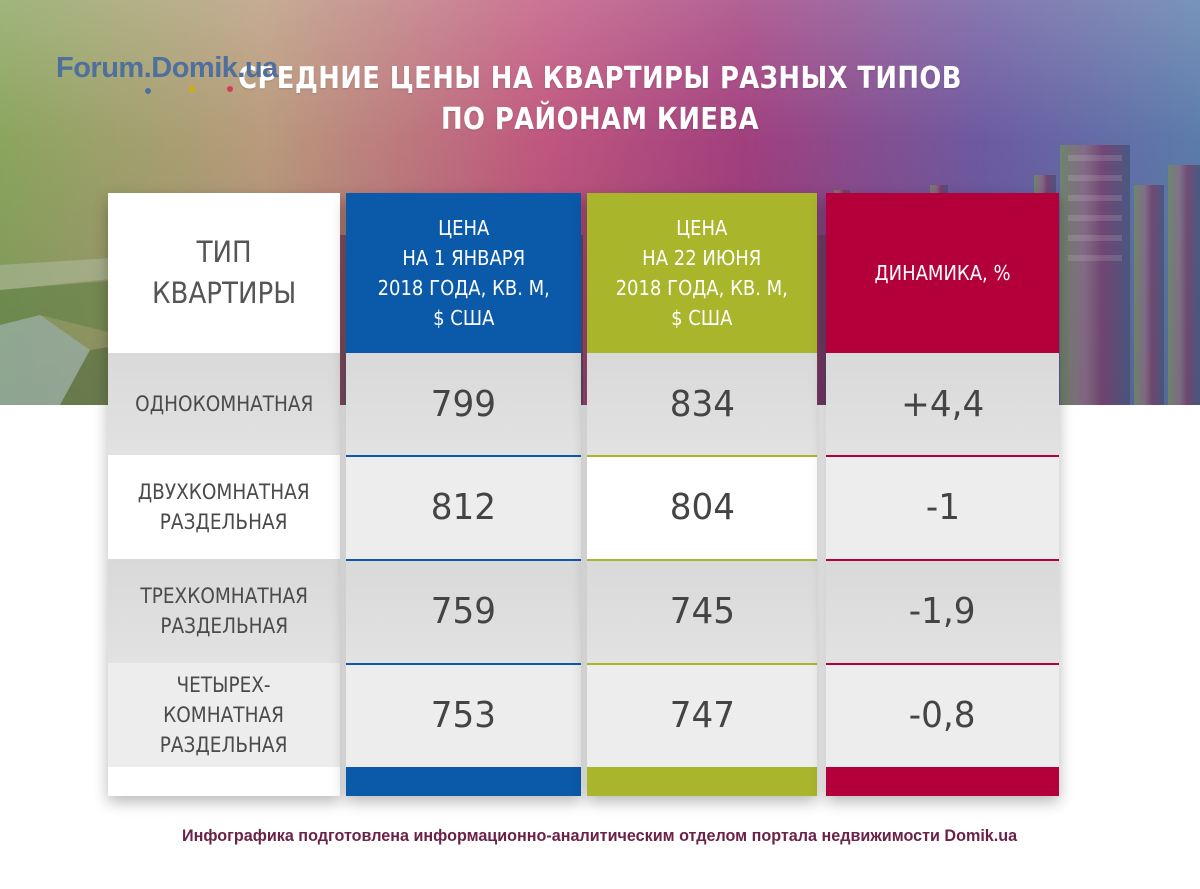 This screenshot has height=889, width=1200. I want to click on row-label: ДВУХКОМНАТНАЯ РАЗДЕЛЬНАЯ, so click(224, 507).